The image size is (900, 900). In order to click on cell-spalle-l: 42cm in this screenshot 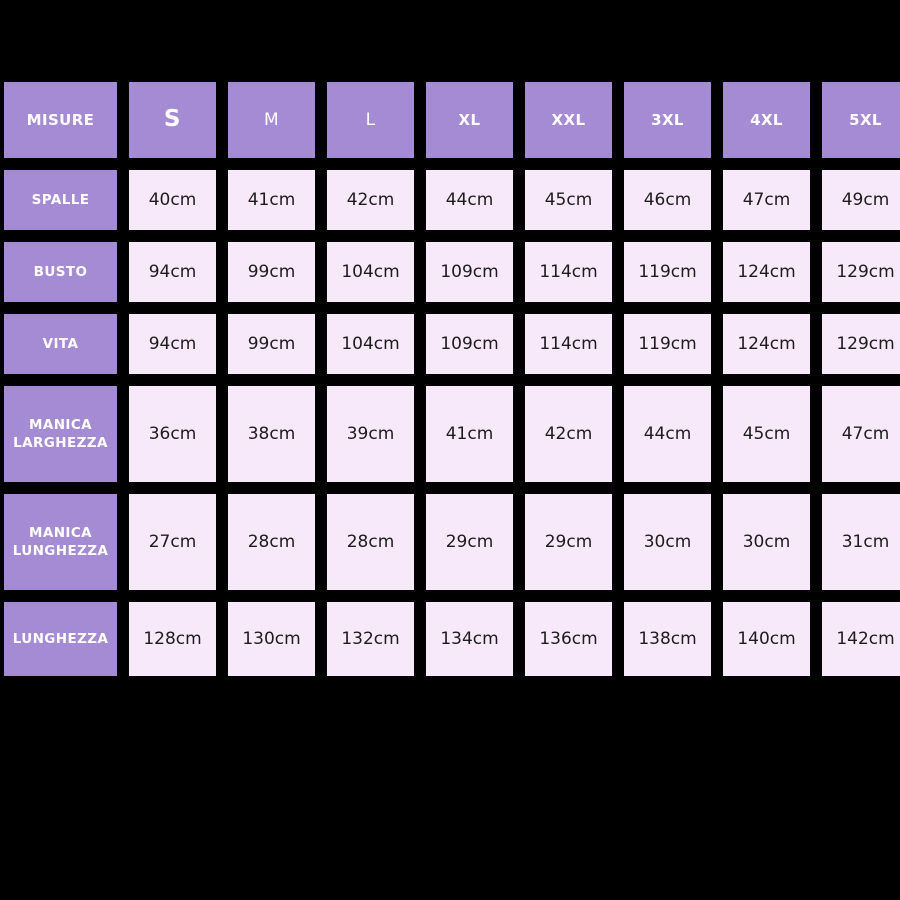, I will do `click(370, 200)`.